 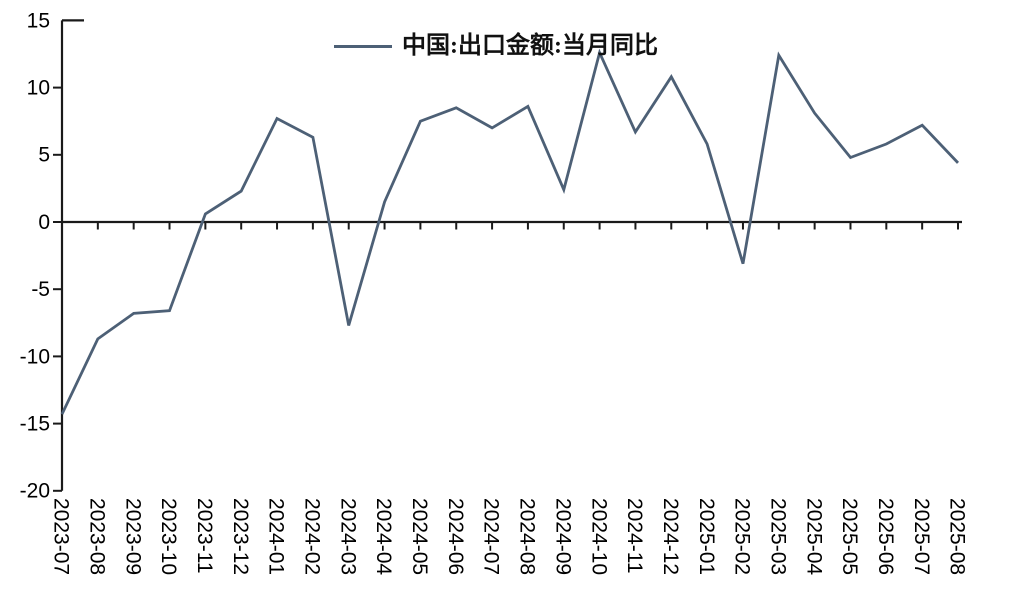 I want to click on x-tick-label: 2025-07, so click(x=921, y=536).